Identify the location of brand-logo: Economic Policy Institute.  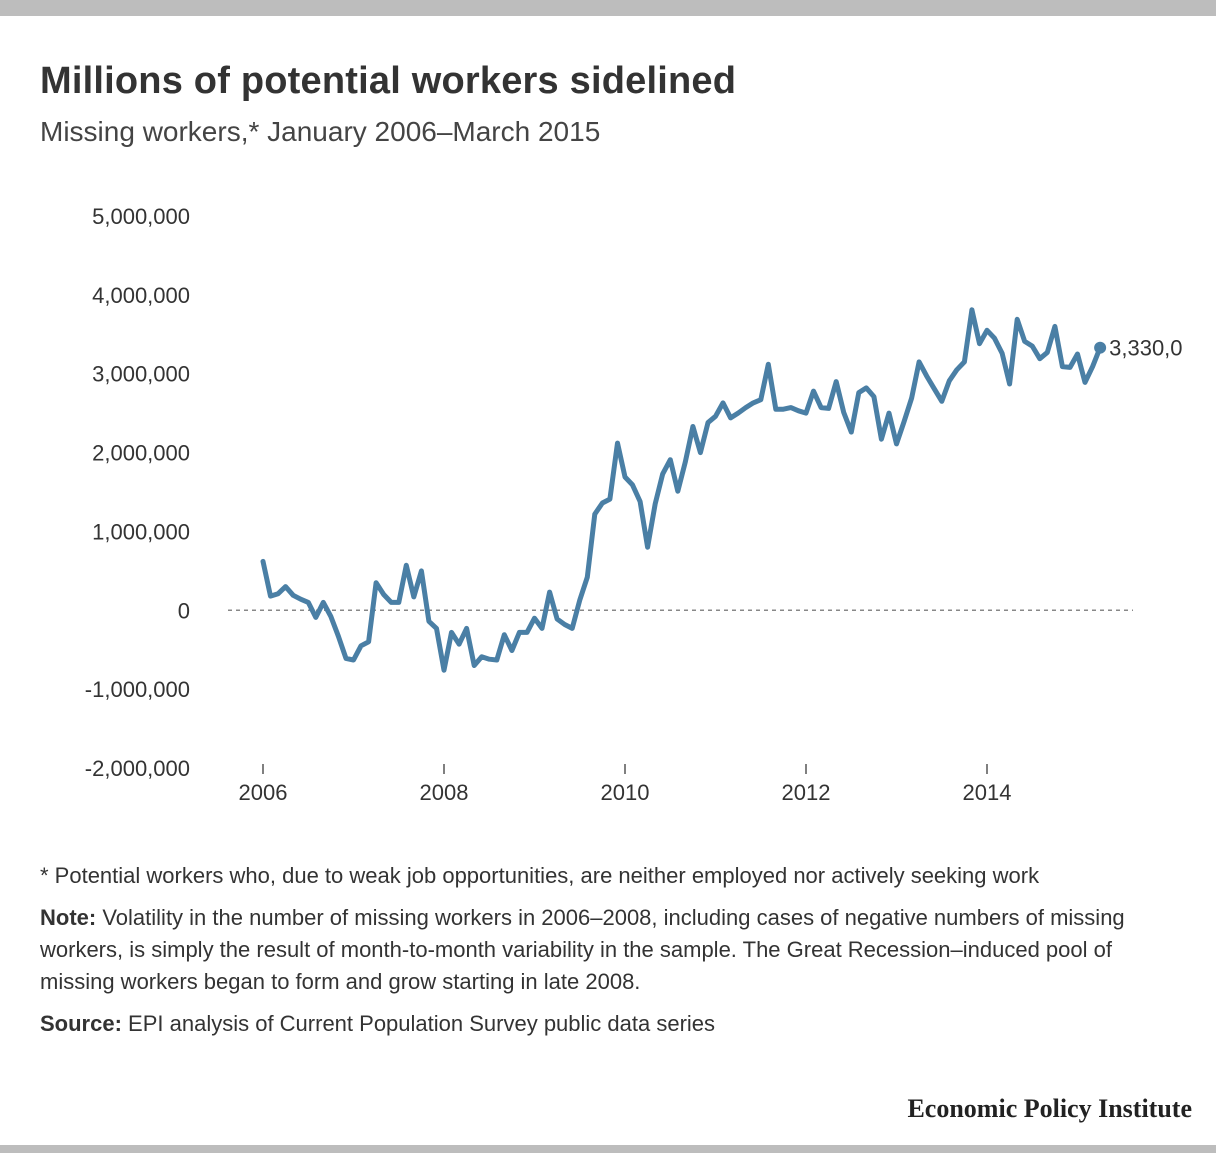
(1049, 1108).